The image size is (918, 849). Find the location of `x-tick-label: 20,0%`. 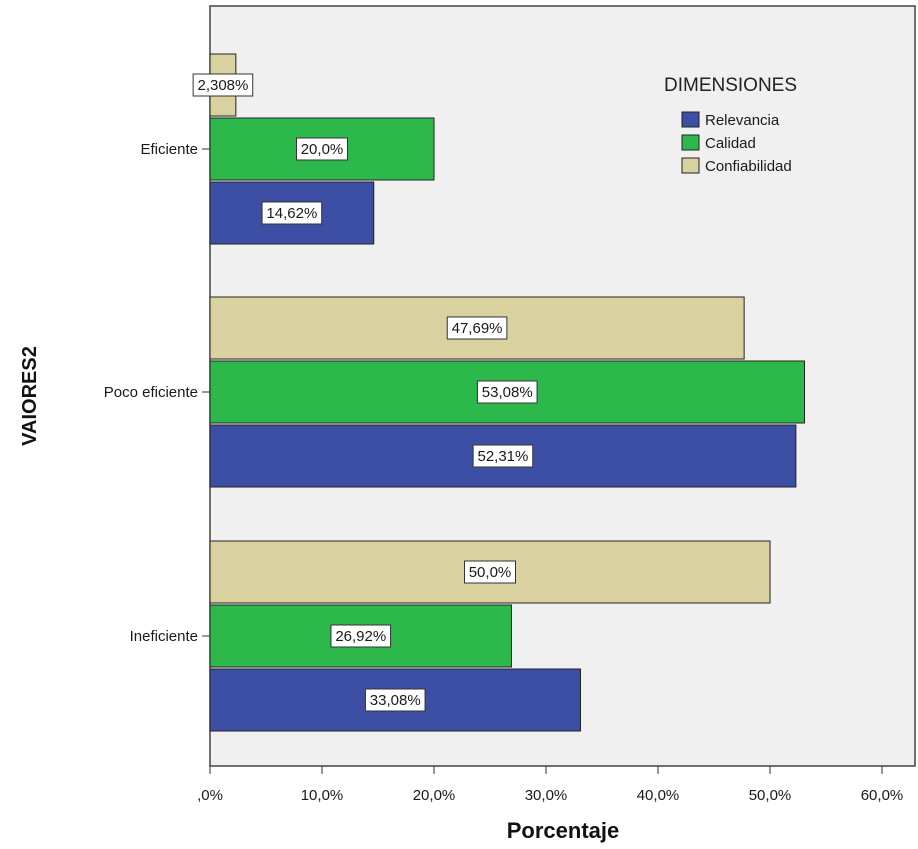

x-tick-label: 20,0% is located at coordinates (434, 795).